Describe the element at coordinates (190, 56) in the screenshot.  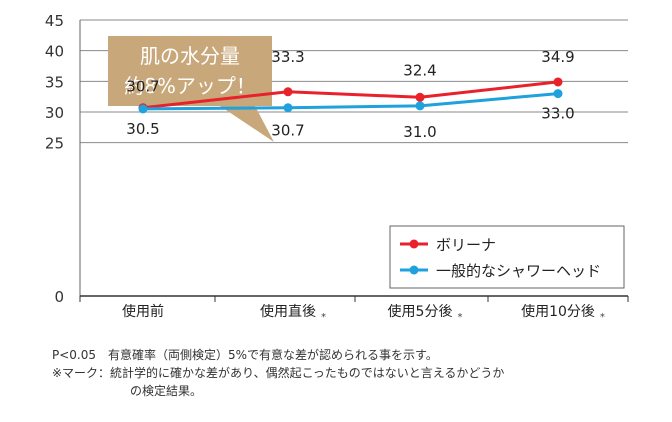
I see `callout-line-1: 肌の水分量` at that location.